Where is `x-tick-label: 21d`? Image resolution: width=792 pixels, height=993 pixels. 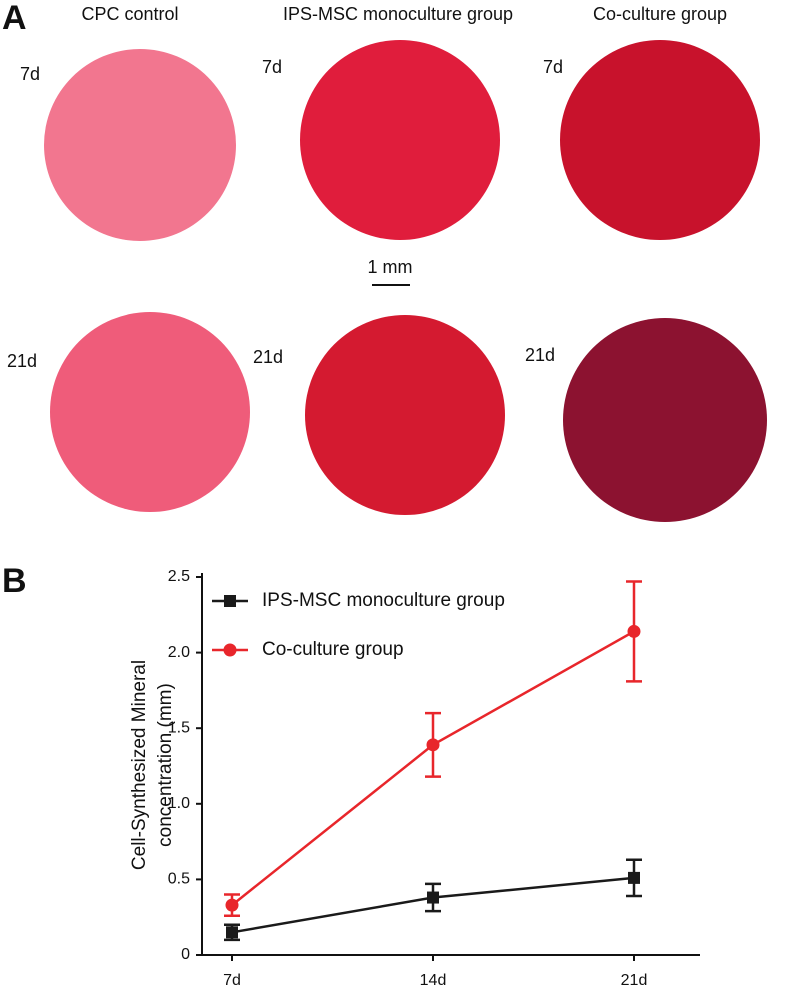 x-tick-label: 21d is located at coordinates (634, 980).